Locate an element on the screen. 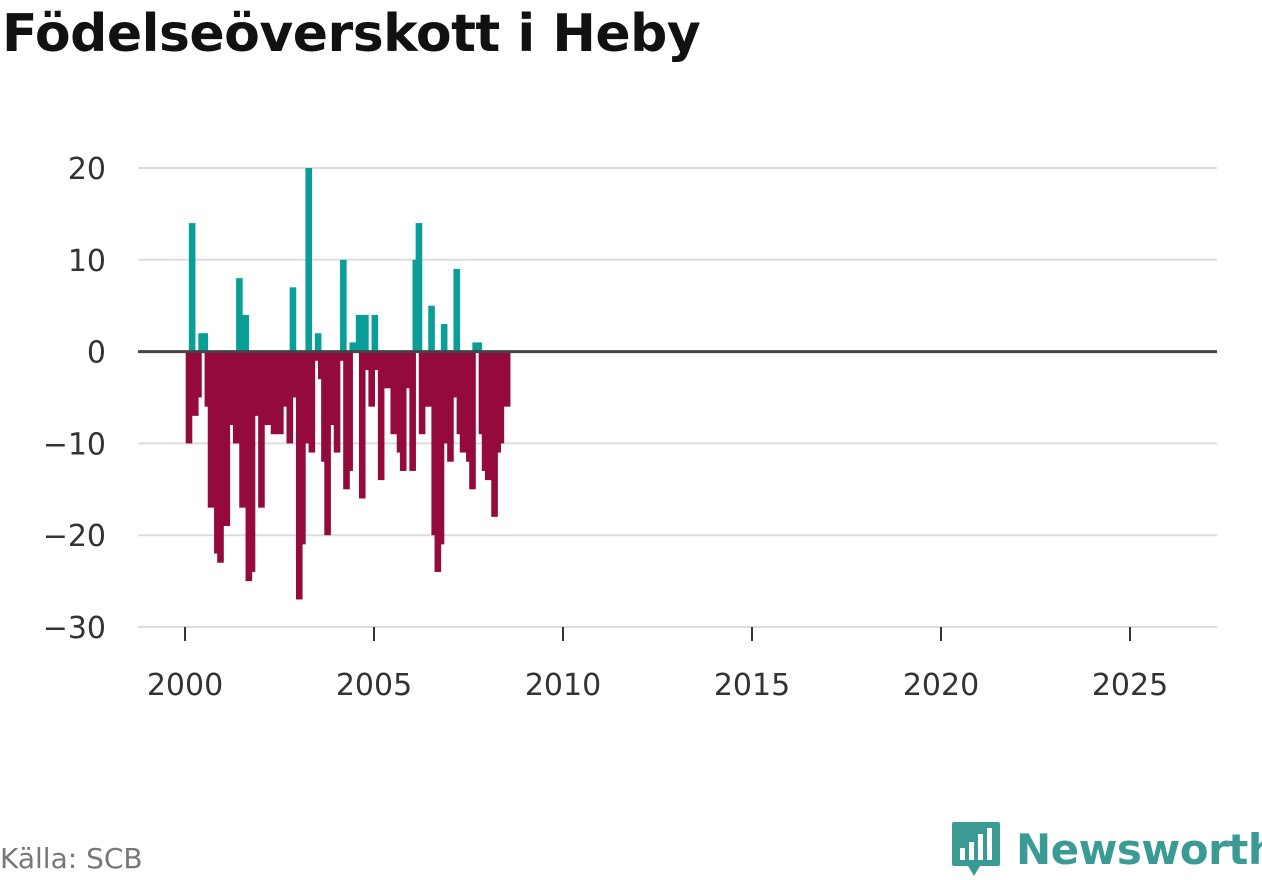  y-tick-label: 10 is located at coordinates (87, 261).